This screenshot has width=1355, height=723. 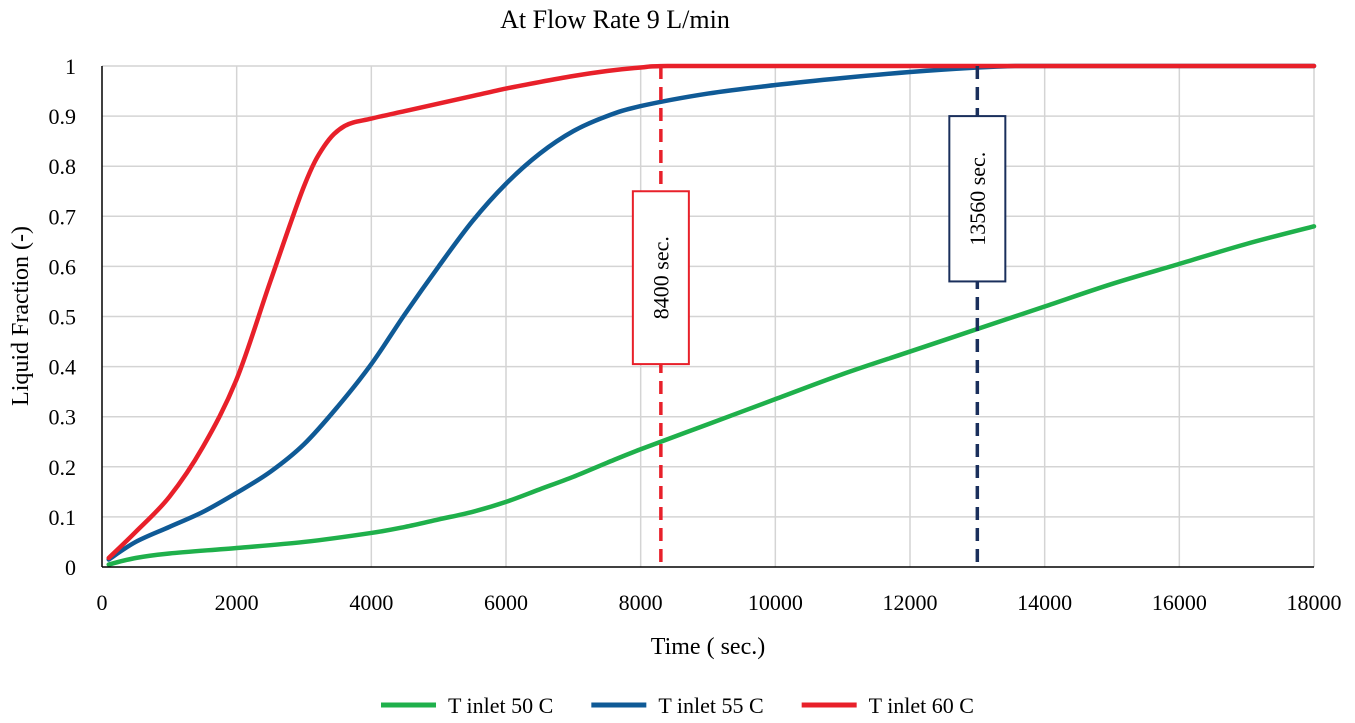 What do you see at coordinates (708, 647) in the screenshot?
I see `x-axis-label: Time ( sec.)` at bounding box center [708, 647].